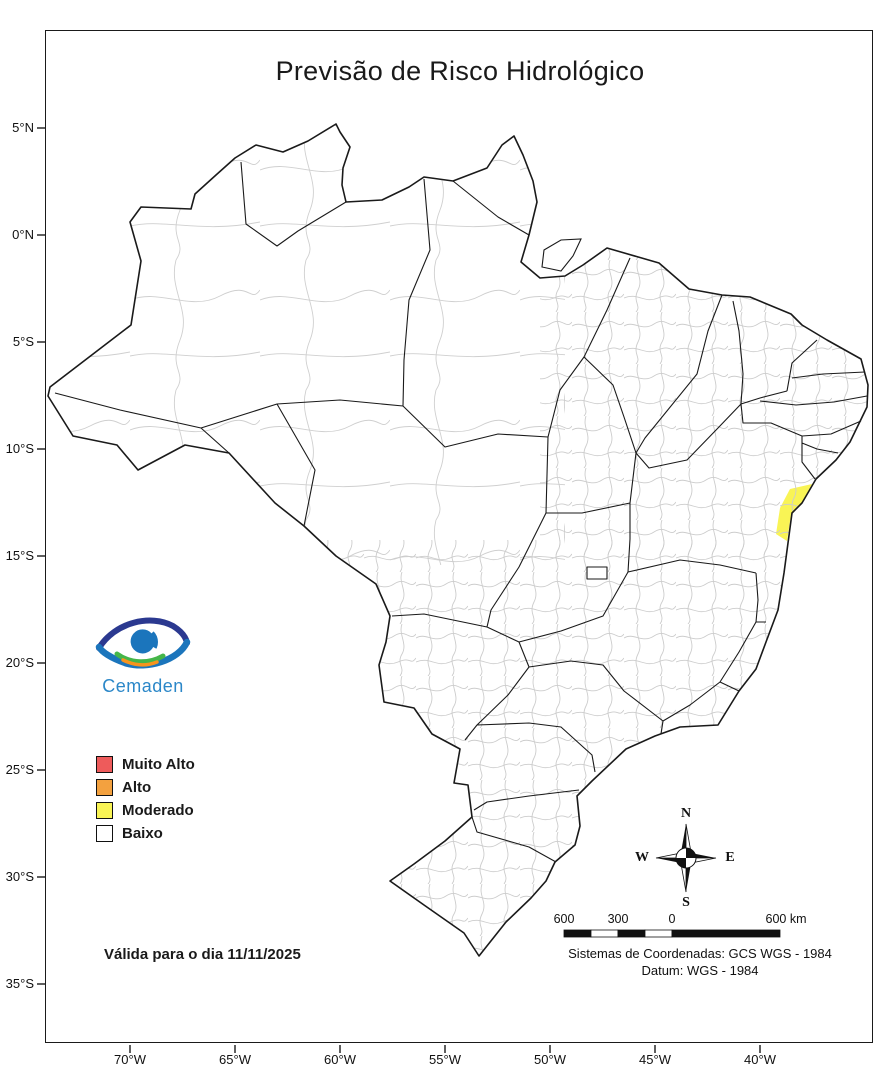 This screenshot has width=881, height=1080. What do you see at coordinates (460, 71) in the screenshot?
I see `map-title: Previsão de Risco Hidrológico` at bounding box center [460, 71].